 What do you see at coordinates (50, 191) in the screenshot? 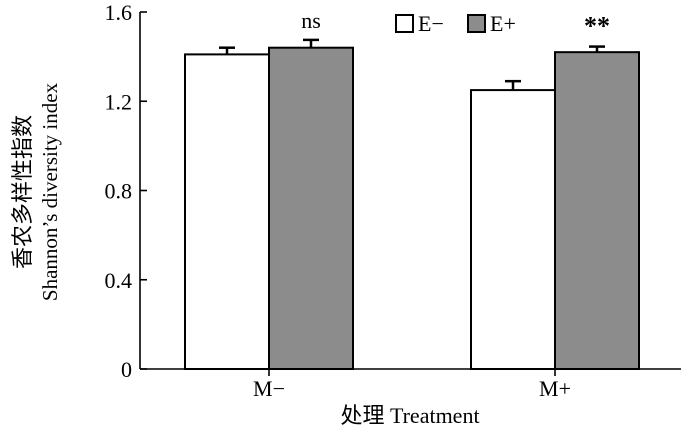
I see `y-axis-label-en: Shannon’s diversity index` at bounding box center [50, 191].